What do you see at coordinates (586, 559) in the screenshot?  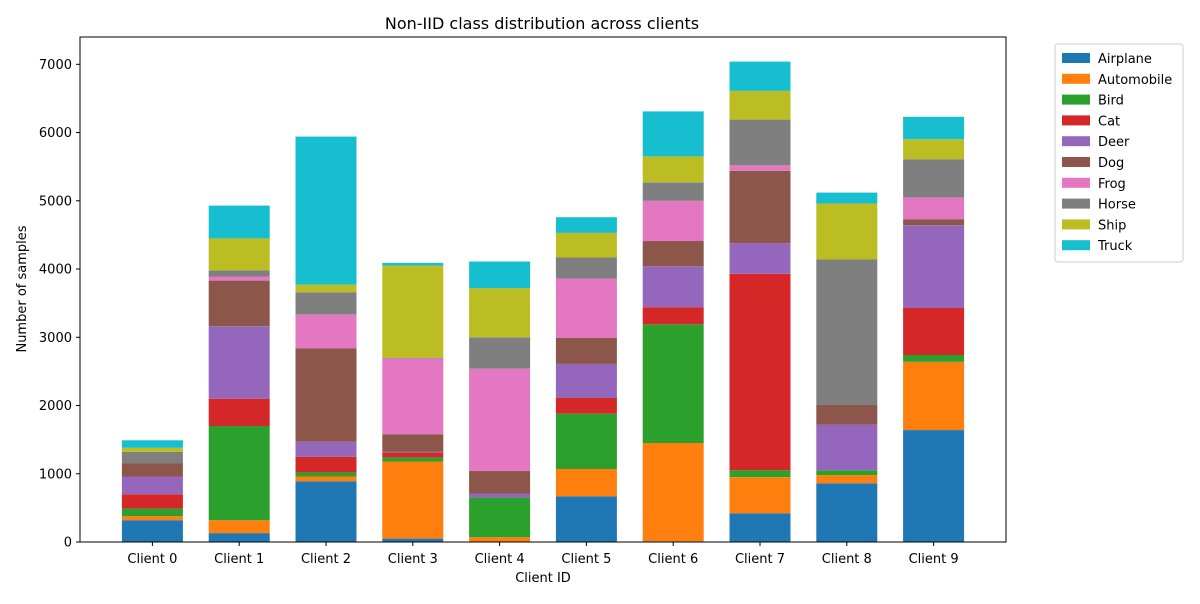 I see `x-tick-label: Client 5` at bounding box center [586, 559].